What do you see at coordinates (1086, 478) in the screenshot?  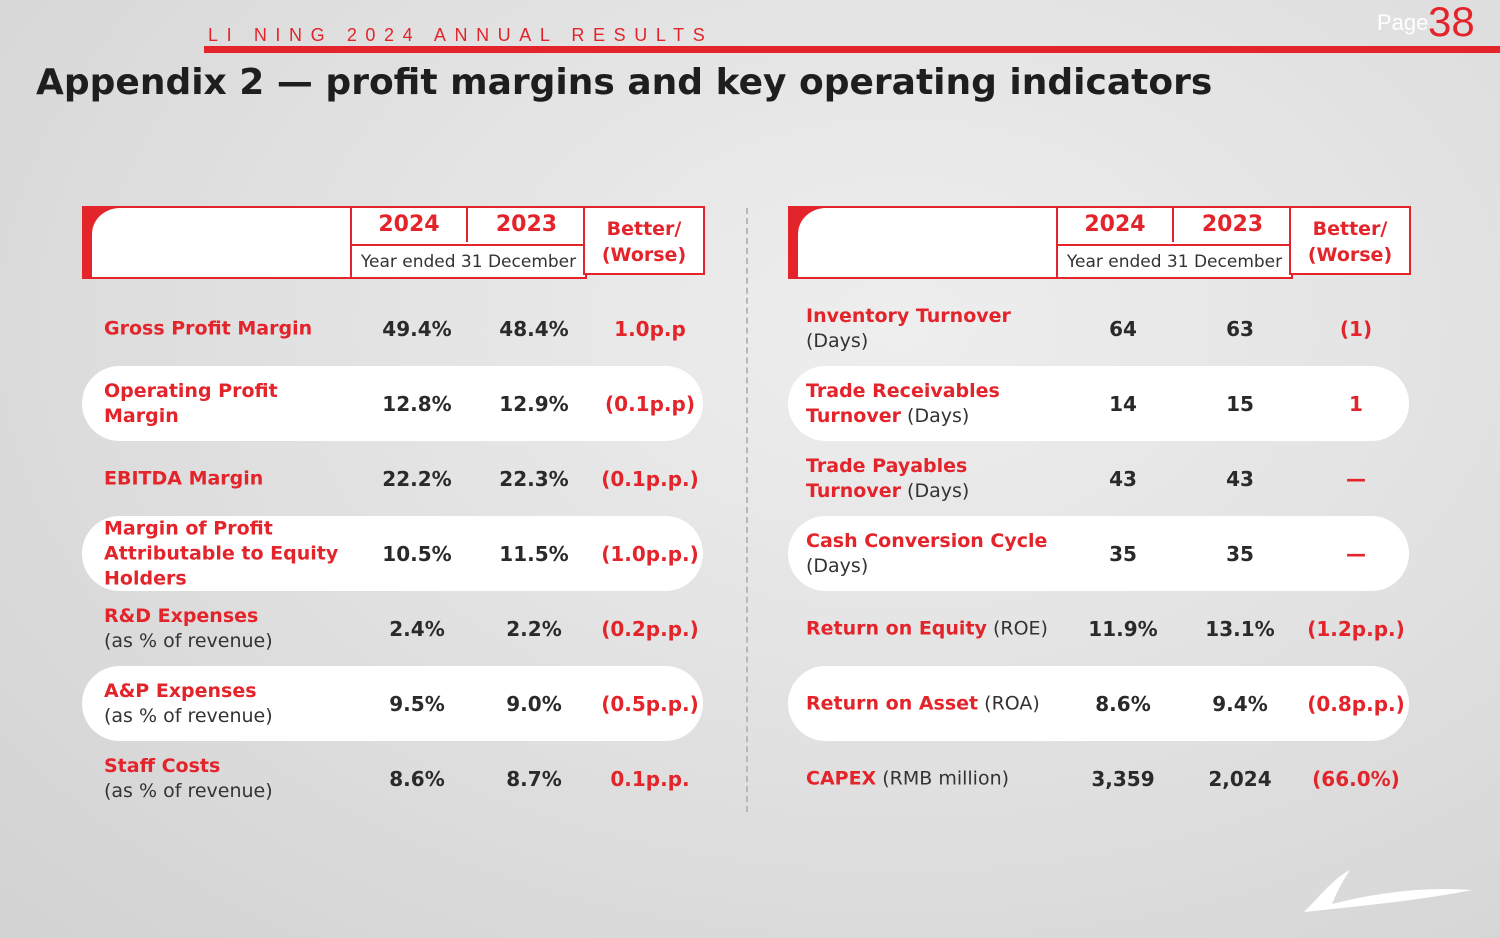 I see `table-row: Trade Payables Turnover (Days) 43 43 —` at bounding box center [1086, 478].